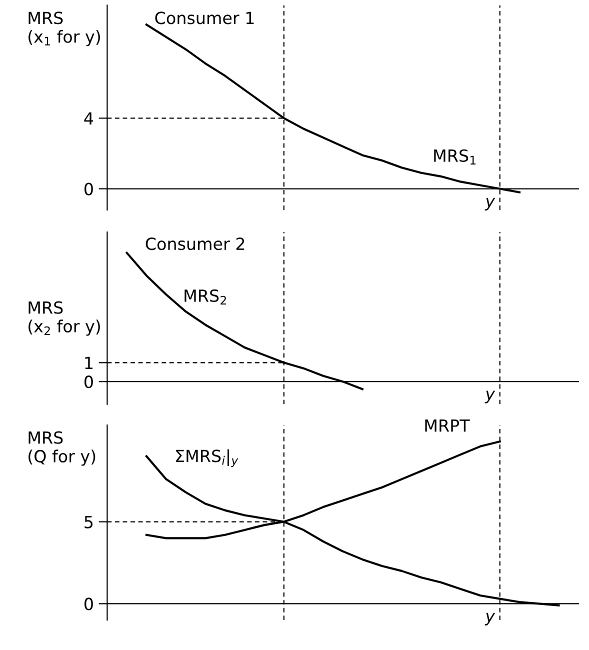 The width and height of the screenshot is (589, 650). I want to click on y-tick-label: 4, so click(89, 118).